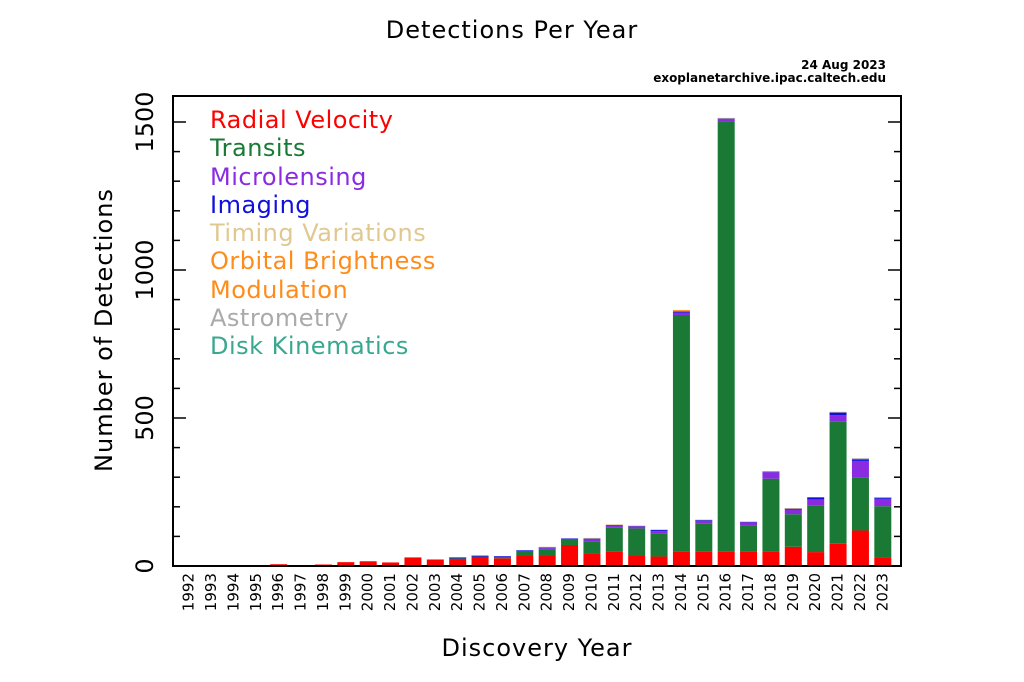 The width and height of the screenshot is (1024, 682). Describe the element at coordinates (346, 564) in the screenshot. I see `bar-radial-velocity-1999` at that location.